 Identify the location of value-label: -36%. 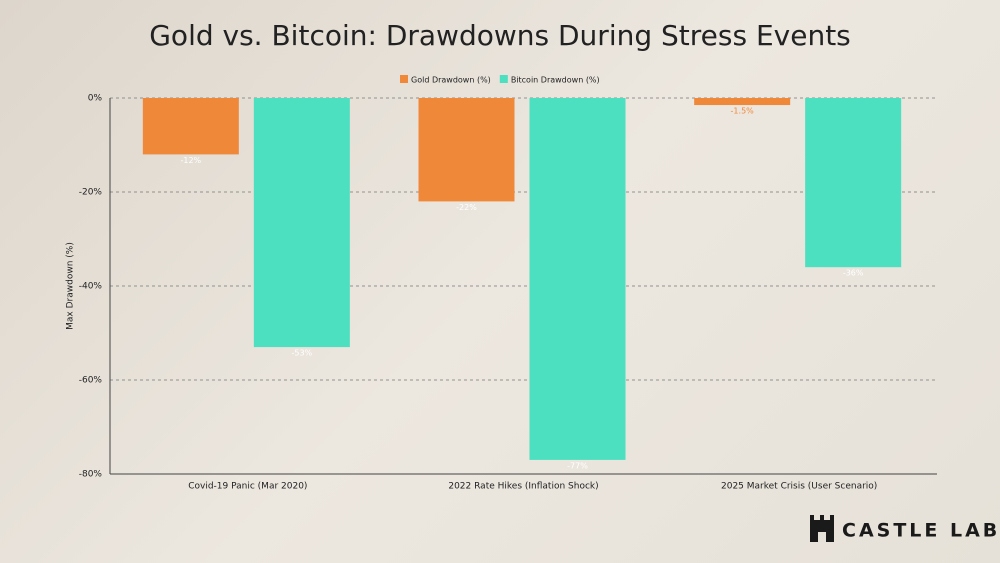
(853, 273).